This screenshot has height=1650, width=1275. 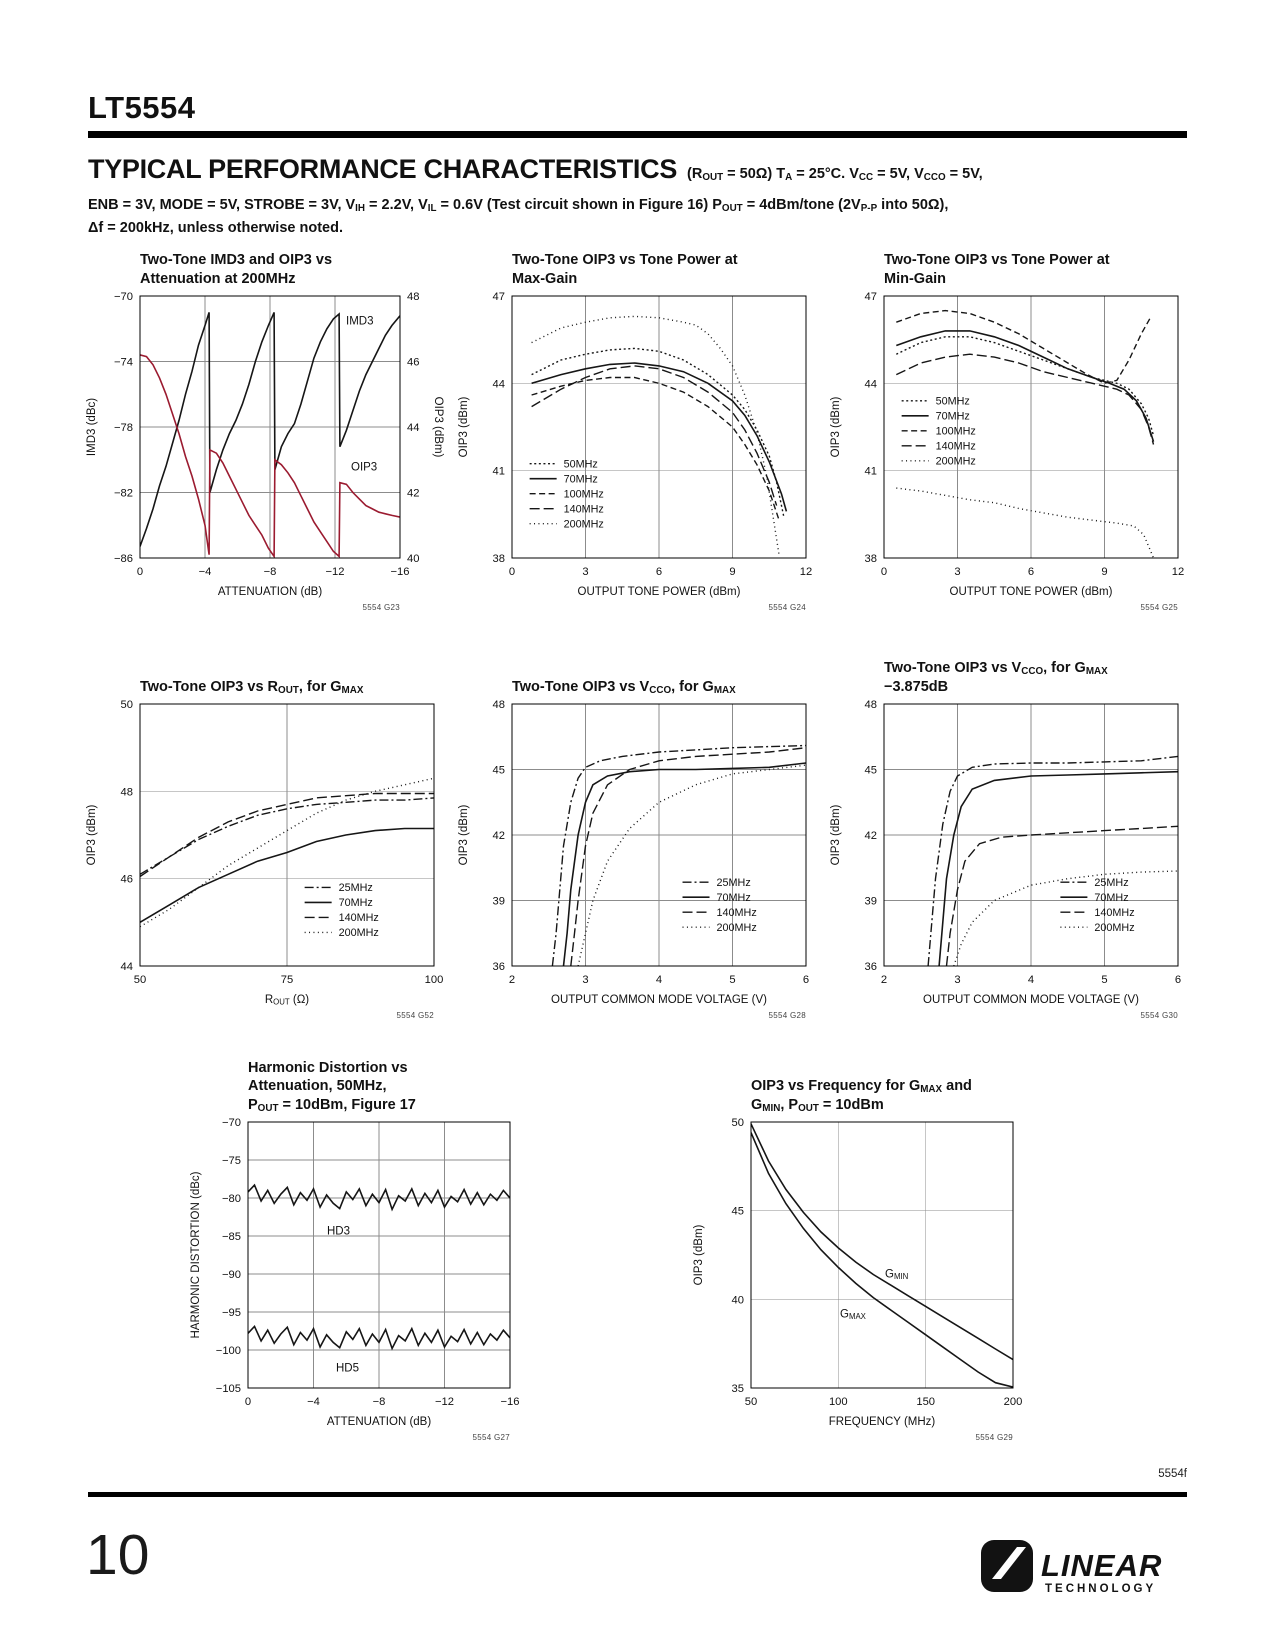 I want to click on y-tick-label: −80, so click(x=231, y=1199).